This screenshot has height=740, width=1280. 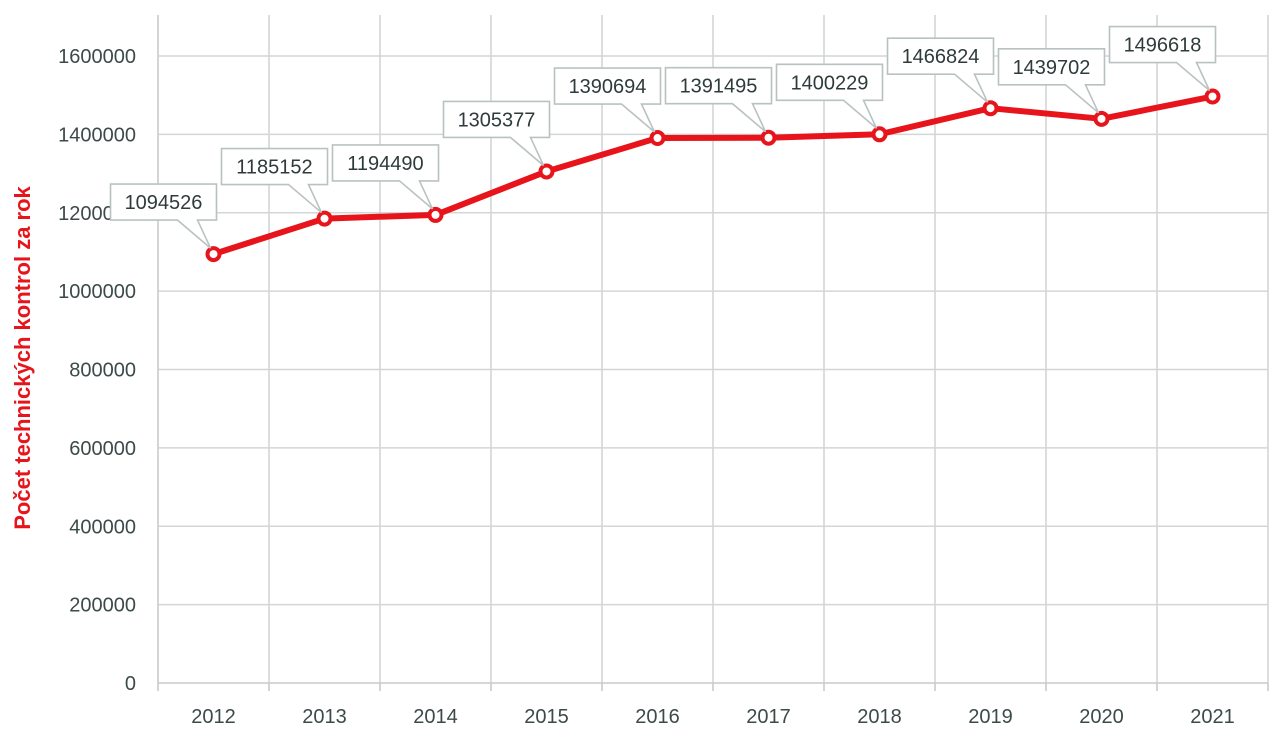 I want to click on y-tick-label: 1600000, so click(x=97, y=57).